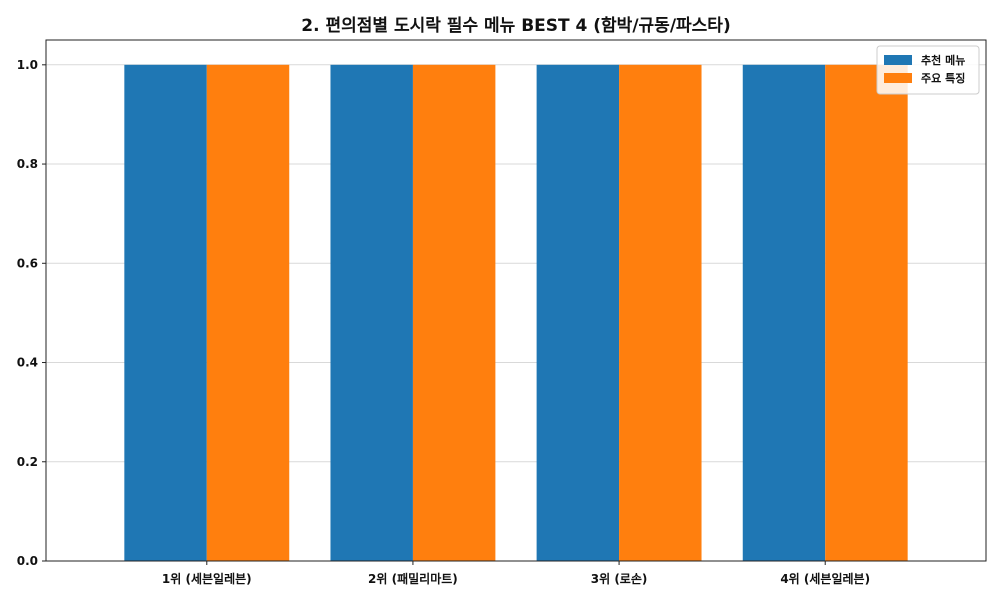 Image resolution: width=1000 pixels, height=600 pixels. What do you see at coordinates (27, 462) in the screenshot?
I see `y-tick-label: 0.2` at bounding box center [27, 462].